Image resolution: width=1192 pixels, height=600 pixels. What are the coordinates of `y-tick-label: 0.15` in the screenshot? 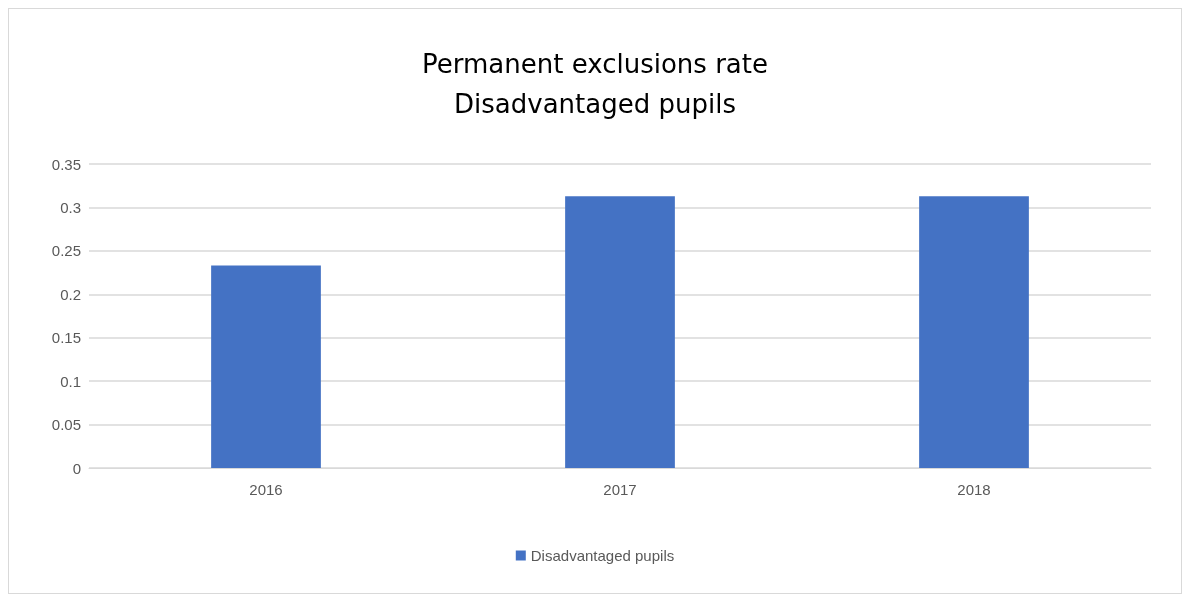 It's located at (66, 338).